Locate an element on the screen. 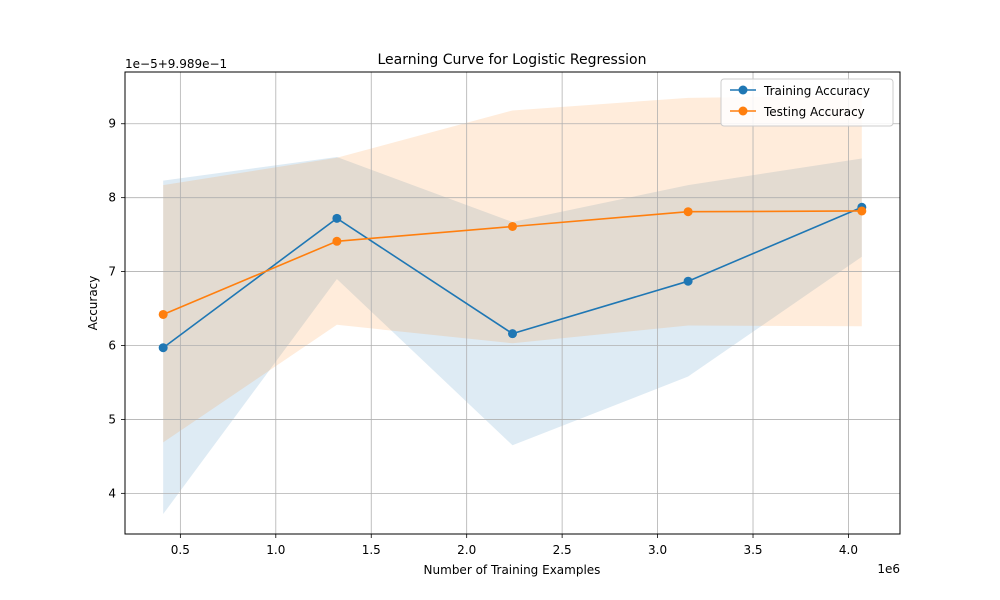 Image resolution: width=1000 pixels, height=600 pixels. legend-box is located at coordinates (807, 102).